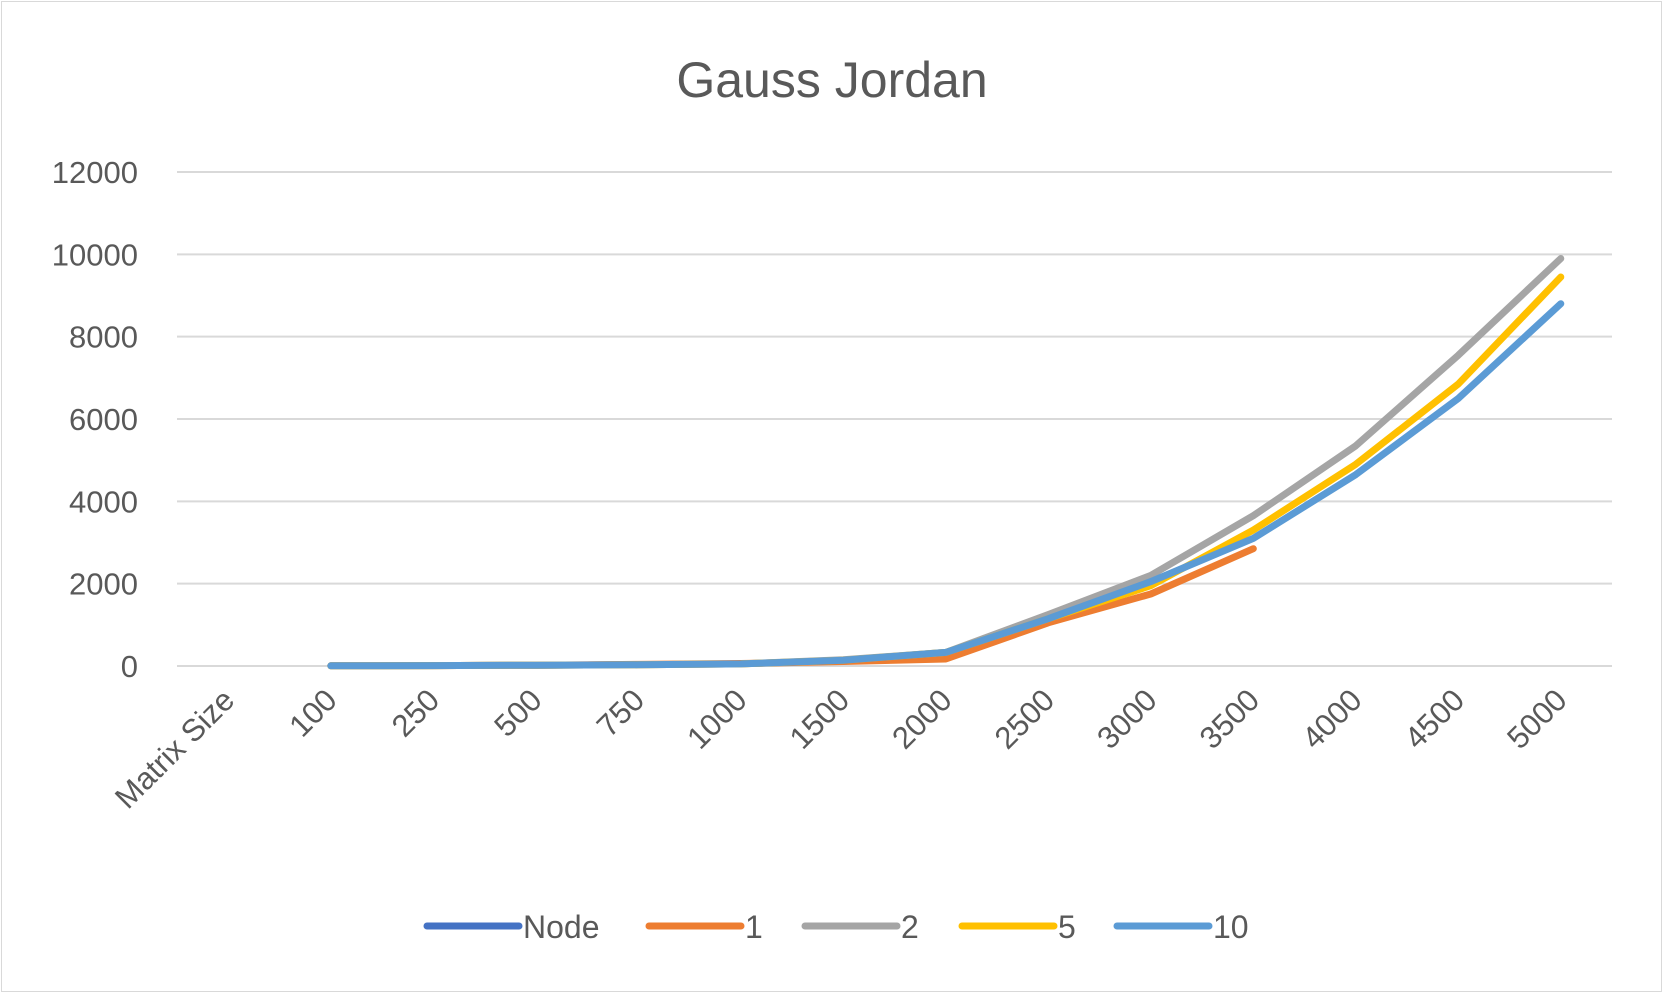 This screenshot has width=1663, height=993. I want to click on y-tick-label: 6000, so click(103, 419).